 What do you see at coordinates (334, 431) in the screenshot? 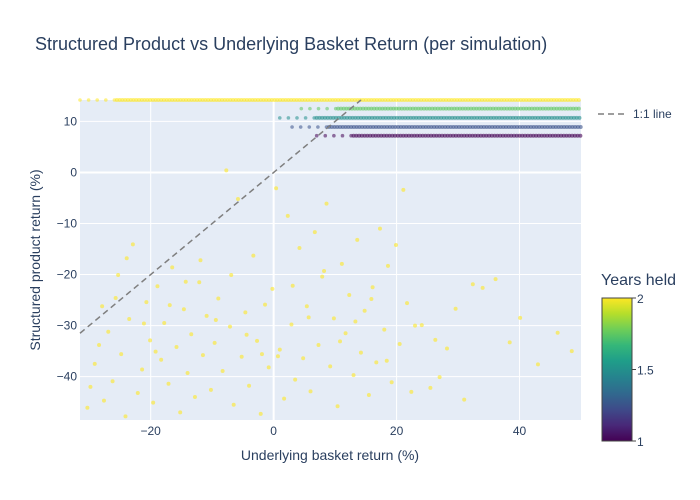
I see `x-axis-ticks: −20 0 20 40` at bounding box center [334, 431].